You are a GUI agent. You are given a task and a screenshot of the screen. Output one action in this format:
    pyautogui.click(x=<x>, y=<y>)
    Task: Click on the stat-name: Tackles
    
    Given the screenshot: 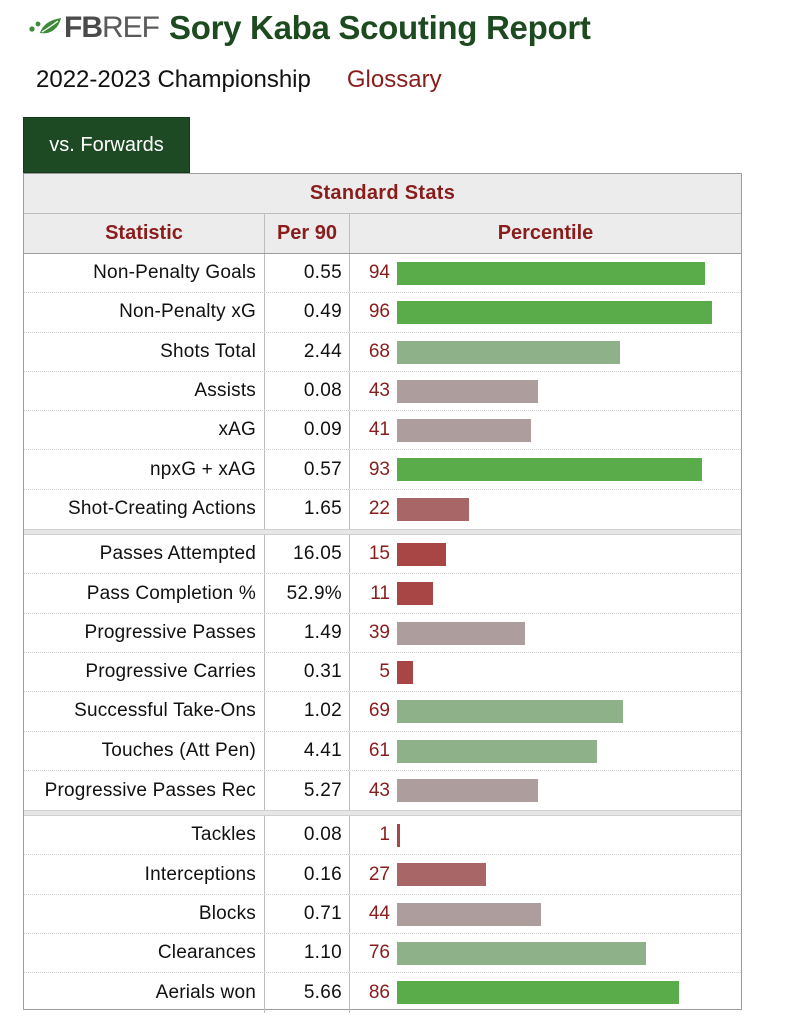 What is the action you would take?
    pyautogui.click(x=144, y=835)
    